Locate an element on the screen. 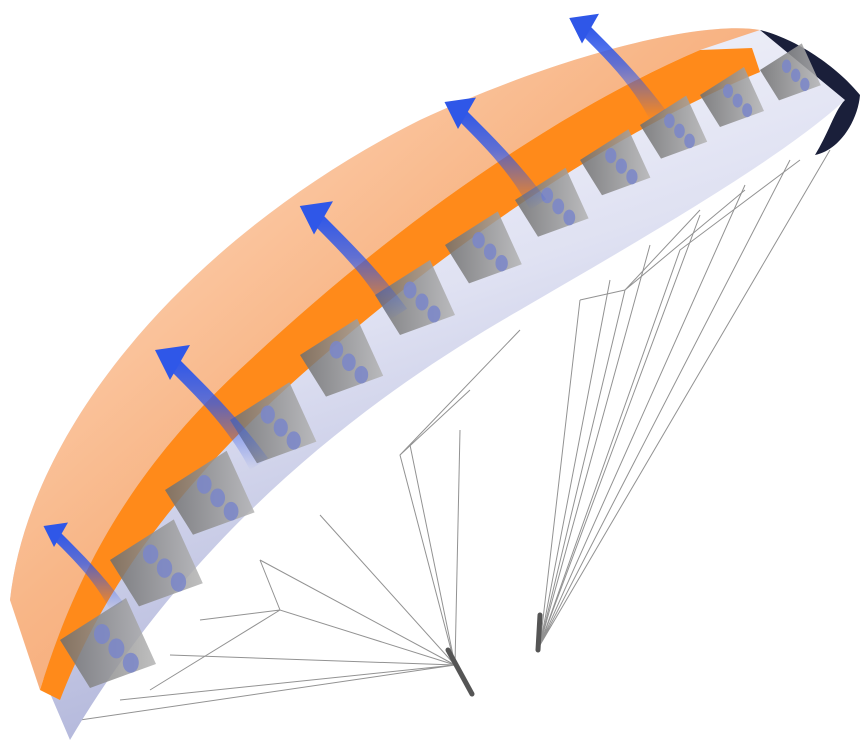 This screenshot has height=752, width=868. trailing-edge is located at coordinates (810, 92).